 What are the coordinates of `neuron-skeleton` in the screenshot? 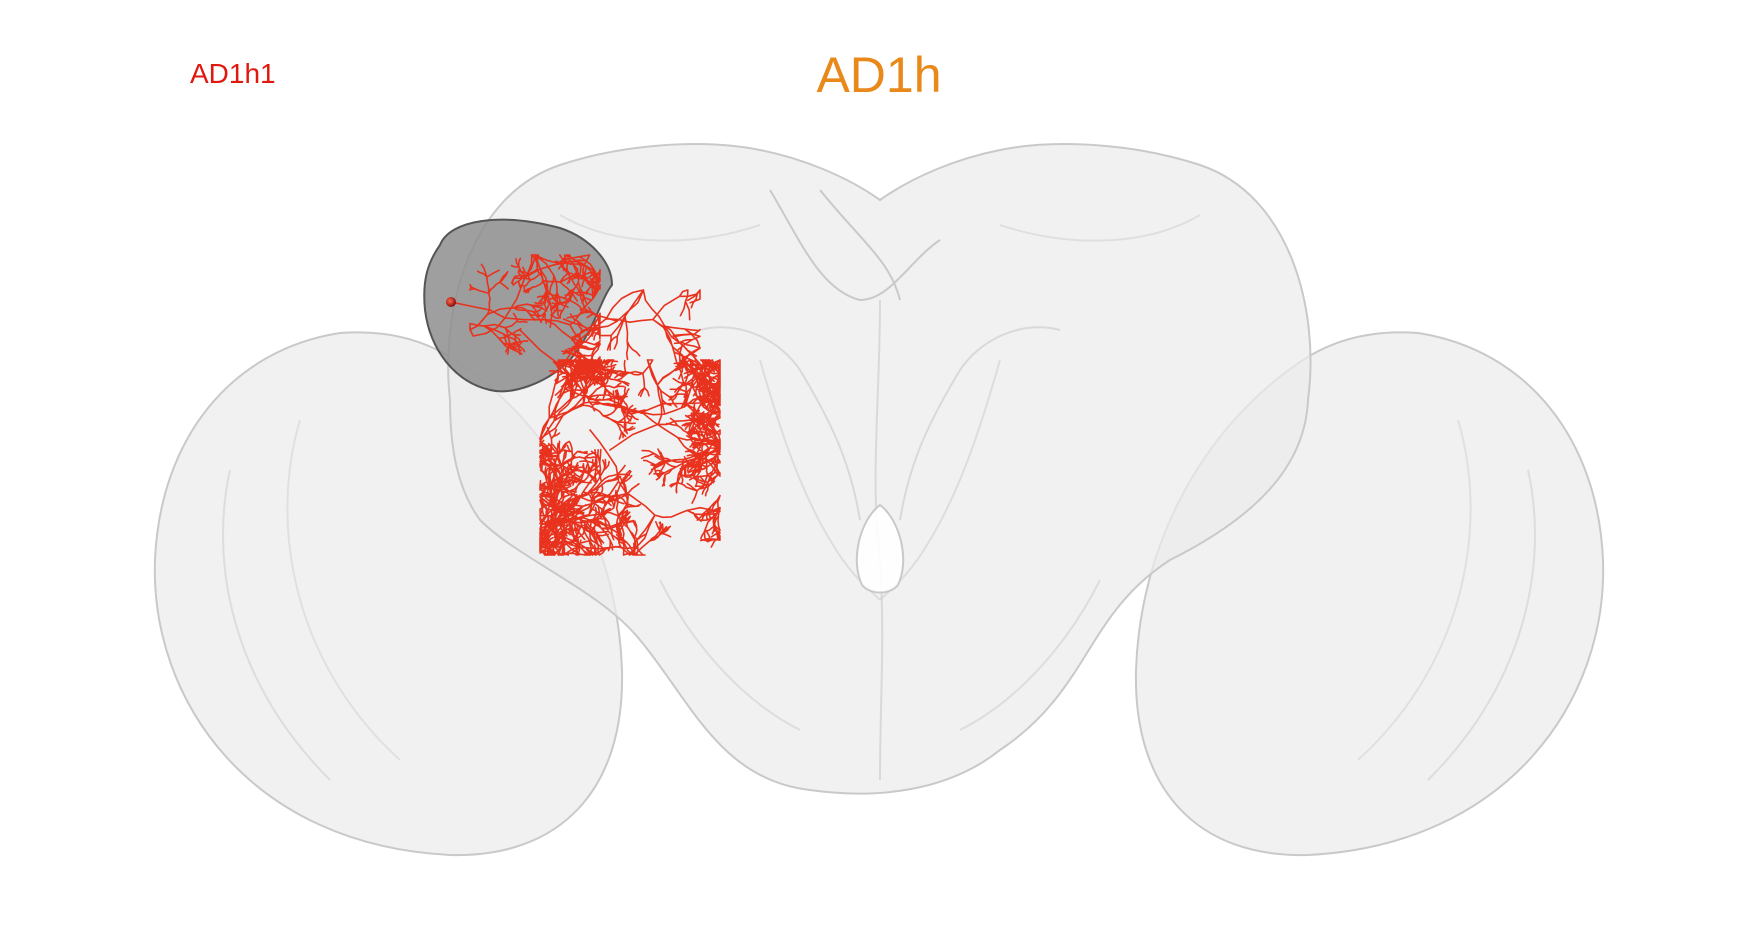 It's located at (585, 405).